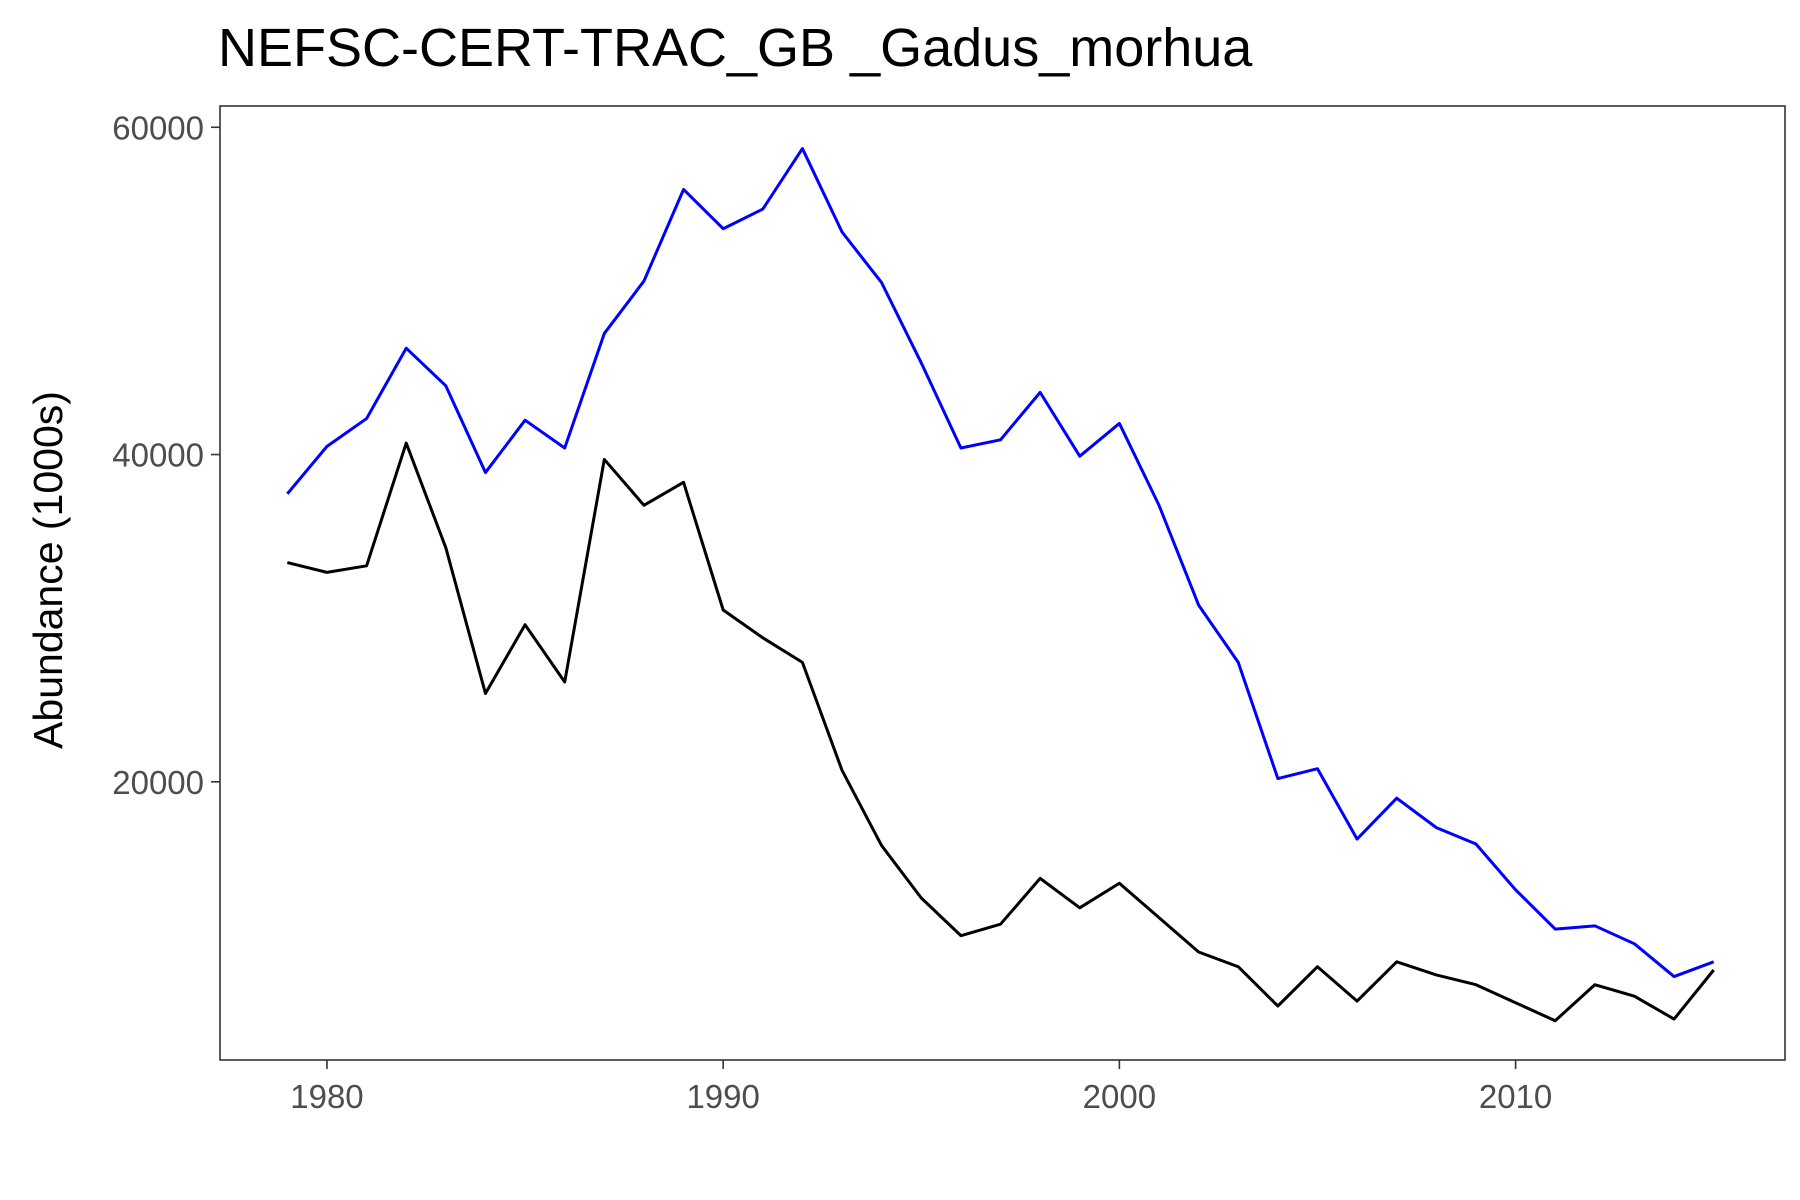 The image size is (1800, 1200). I want to click on y-tick-label: 20000, so click(158, 782).